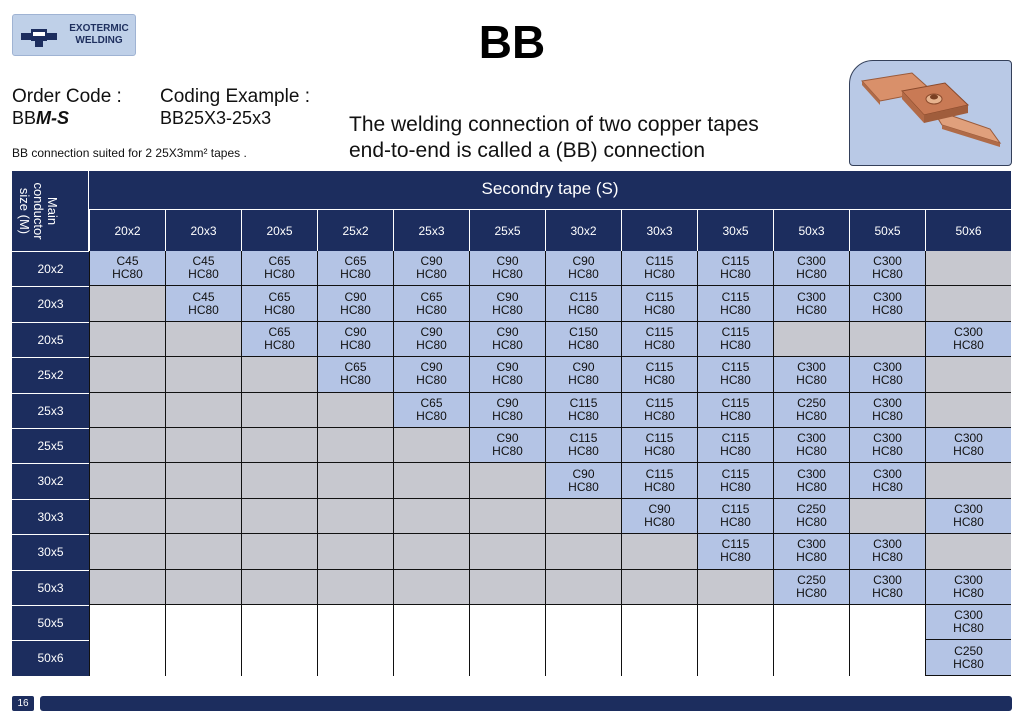 The height and width of the screenshot is (725, 1024). I want to click on table-cell: C65 HC80, so click(279, 269).